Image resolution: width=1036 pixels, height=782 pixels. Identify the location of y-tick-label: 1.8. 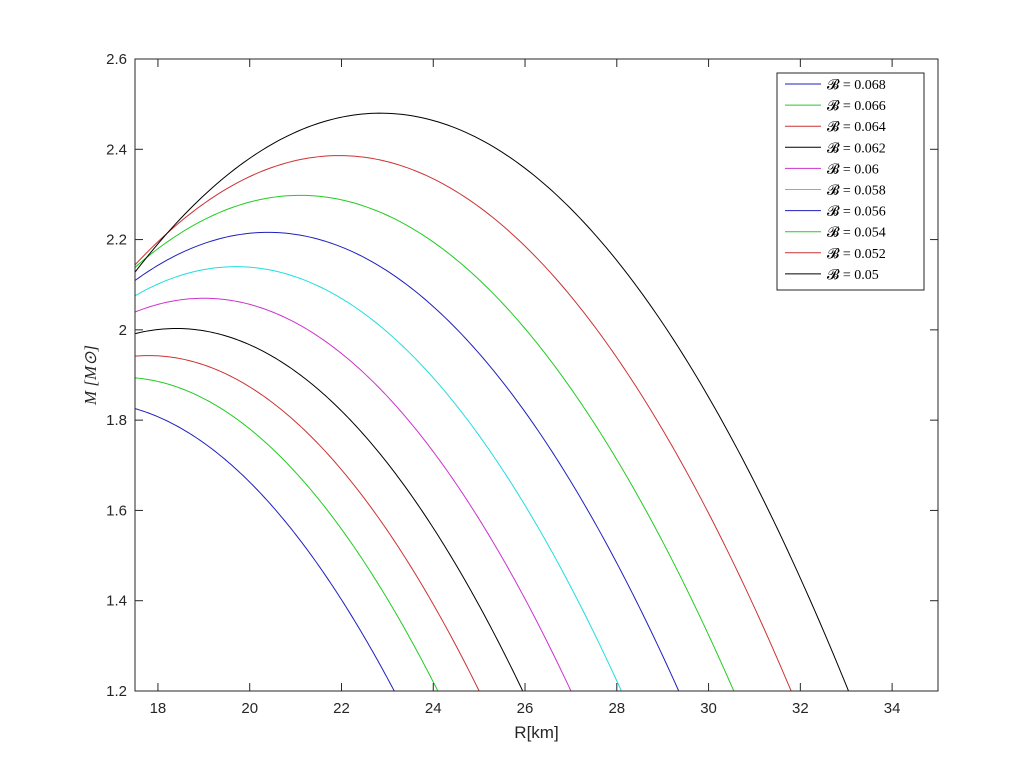
(116, 420).